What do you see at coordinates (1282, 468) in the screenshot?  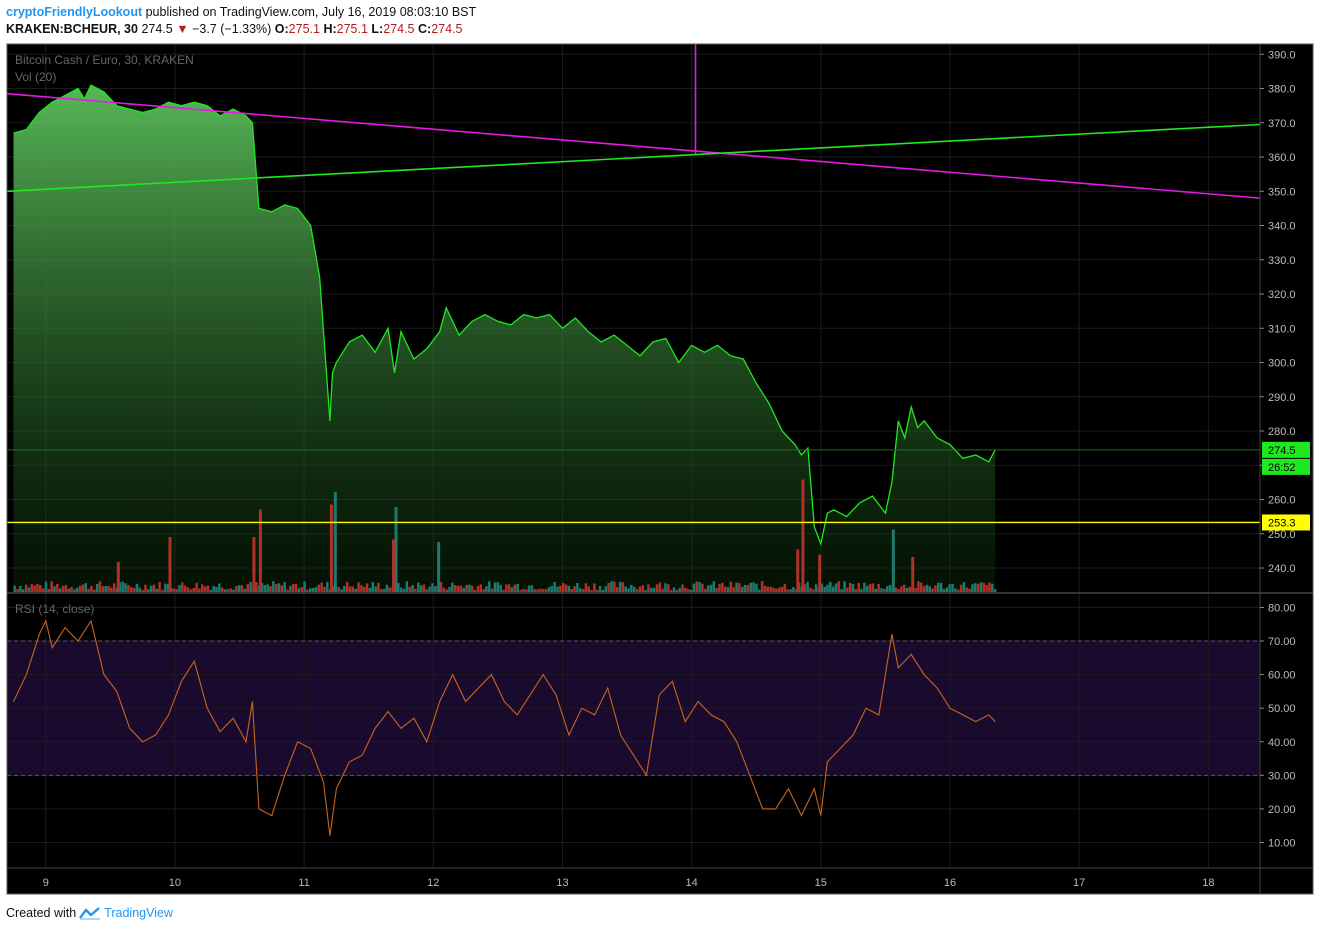 I see `countdown-badge: 26:52` at bounding box center [1282, 468].